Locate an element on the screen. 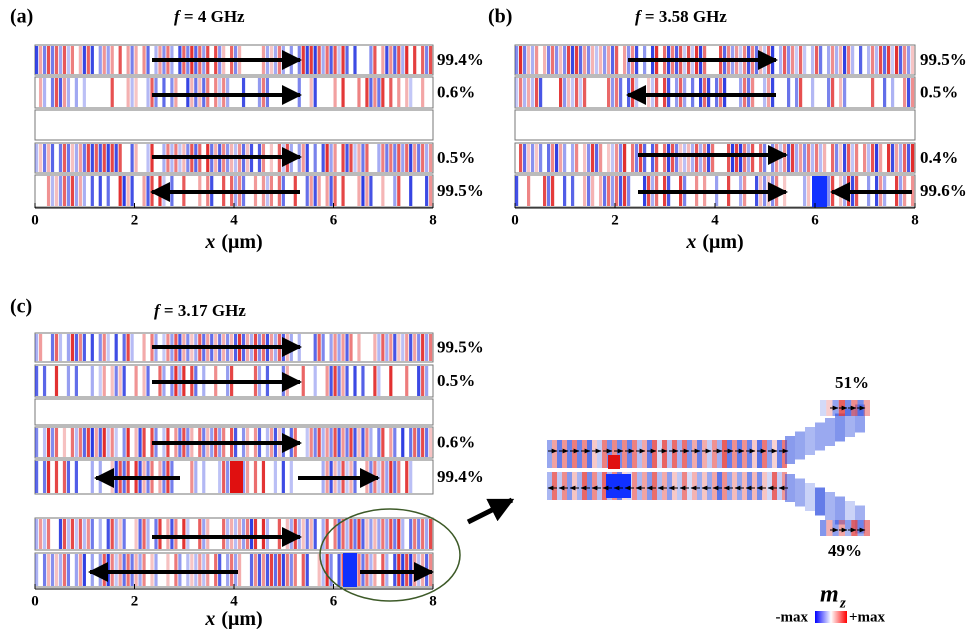 The width and height of the screenshot is (974, 629). transmission-percent: 0.4% is located at coordinates (939, 157).